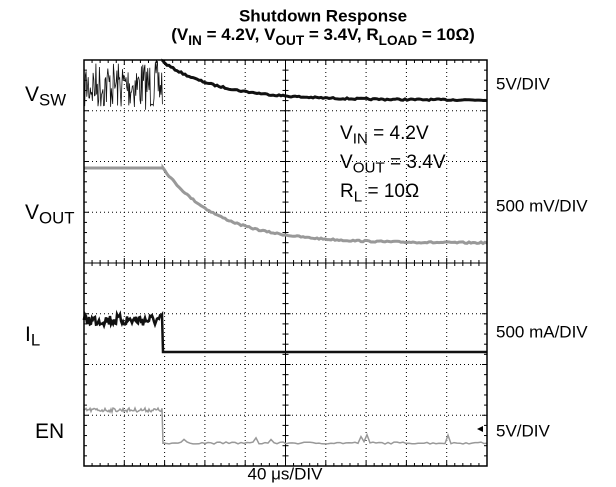  Describe the element at coordinates (347, 191) in the screenshot. I see `text-part: R` at that location.